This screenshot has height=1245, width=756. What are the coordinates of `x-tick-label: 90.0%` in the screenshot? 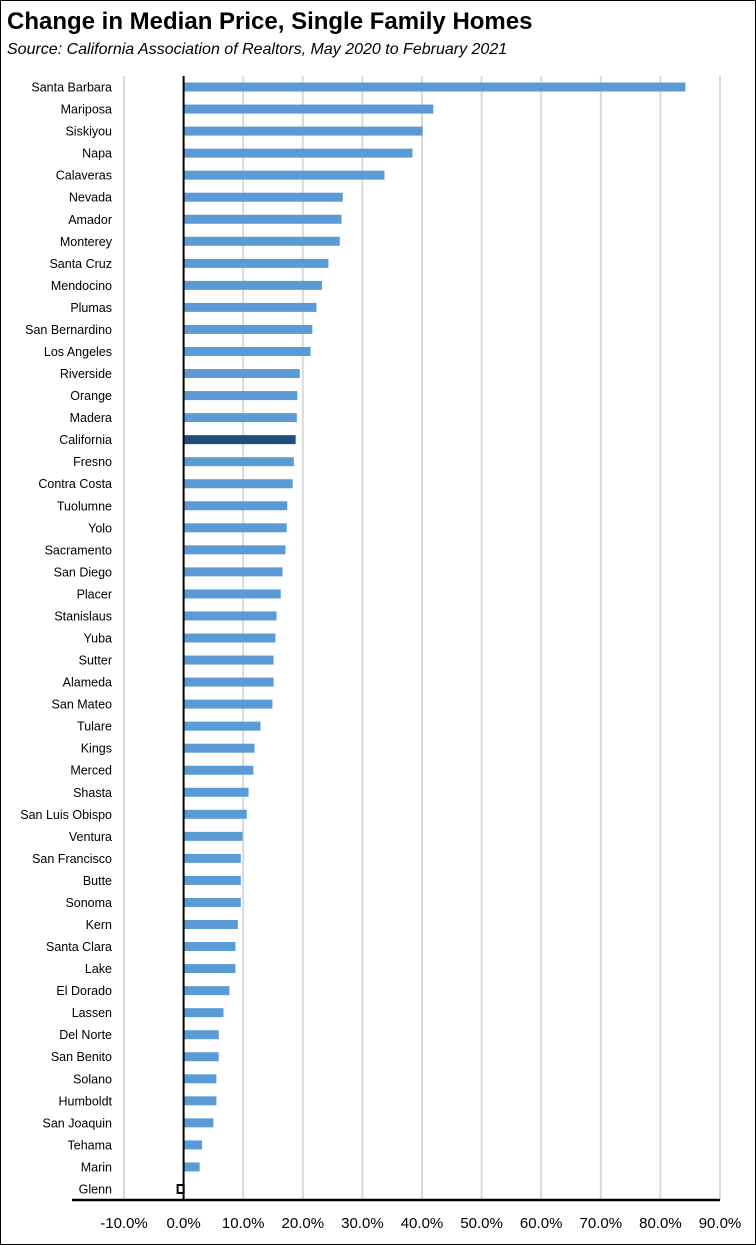 It's located at (720, 1223).